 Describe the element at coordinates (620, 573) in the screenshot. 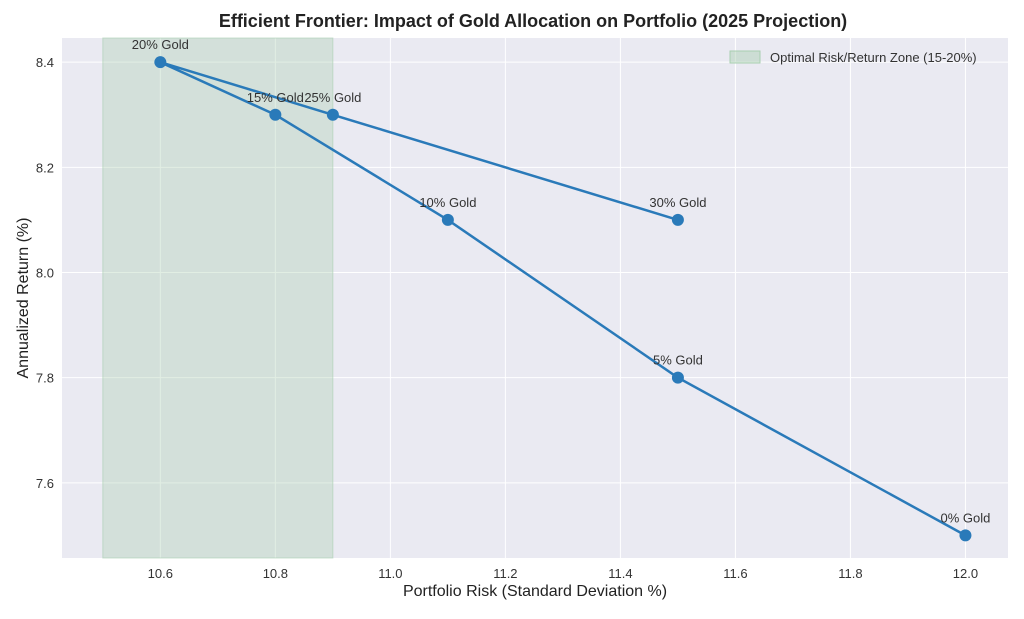

I see `x-tick-label: 11.4` at that location.